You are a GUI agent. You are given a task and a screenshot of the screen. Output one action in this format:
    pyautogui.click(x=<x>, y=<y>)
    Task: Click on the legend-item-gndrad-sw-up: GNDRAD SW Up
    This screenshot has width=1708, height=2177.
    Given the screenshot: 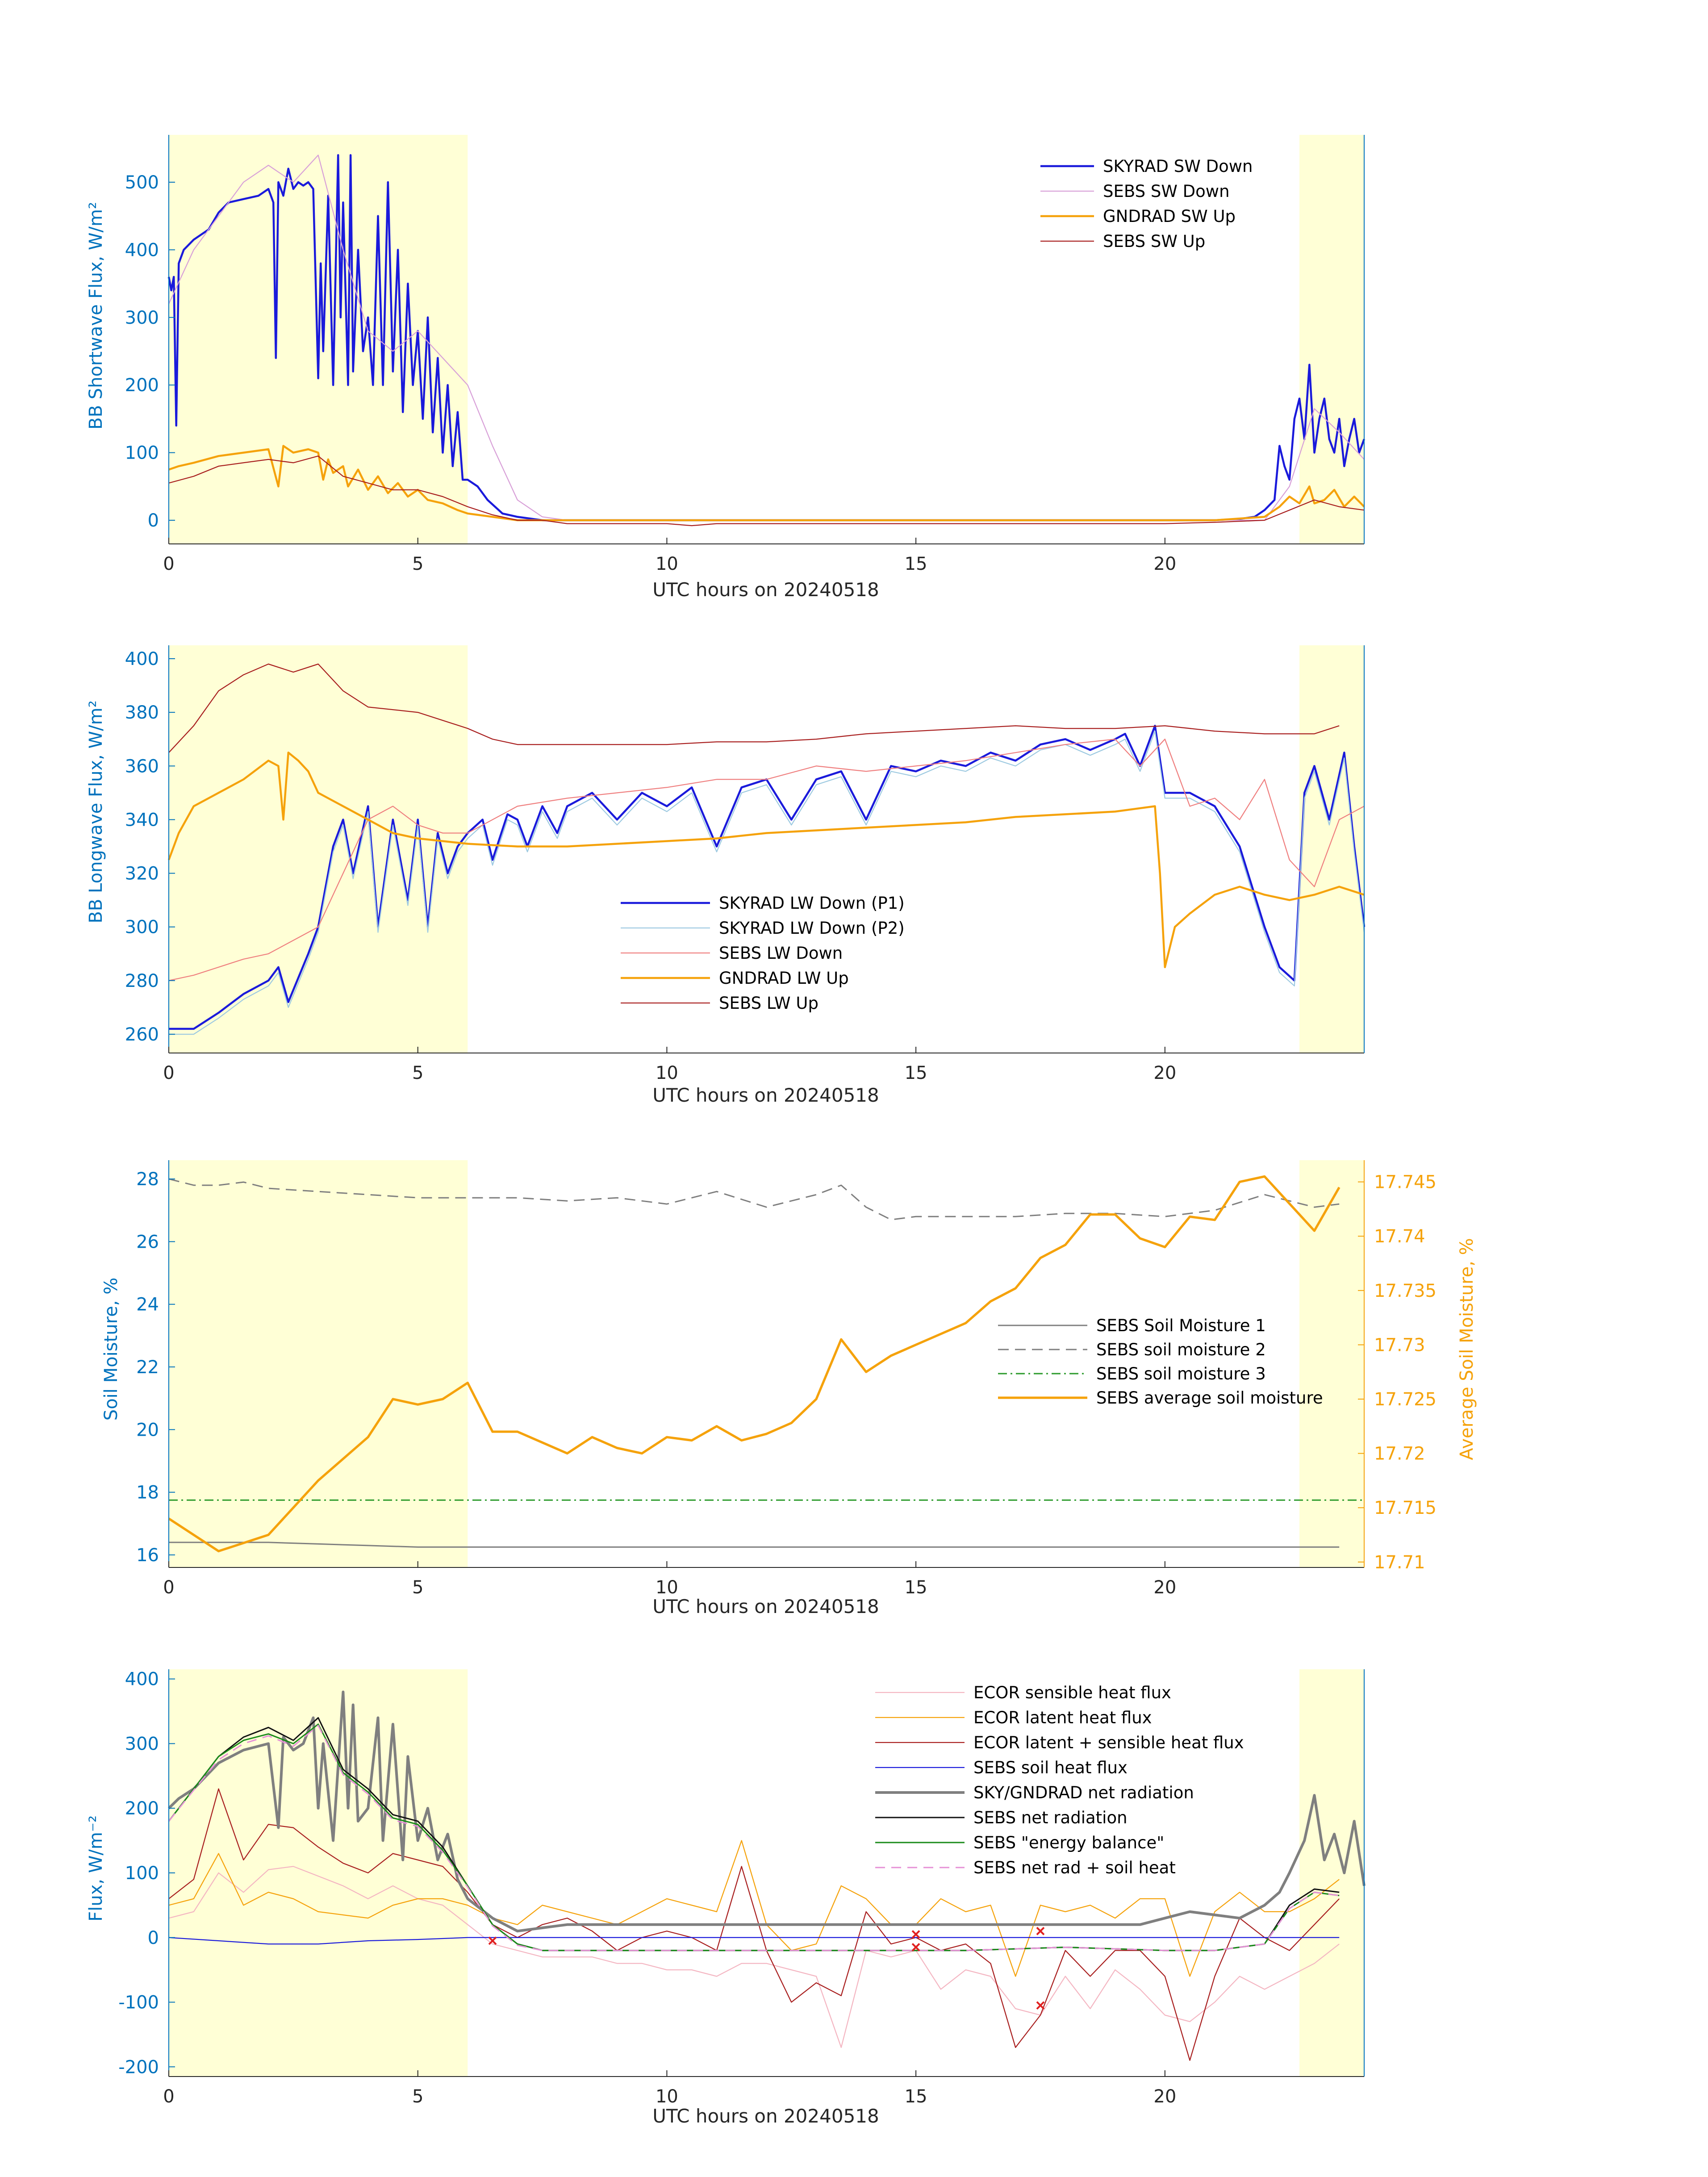 What is the action you would take?
    pyautogui.click(x=1138, y=216)
    